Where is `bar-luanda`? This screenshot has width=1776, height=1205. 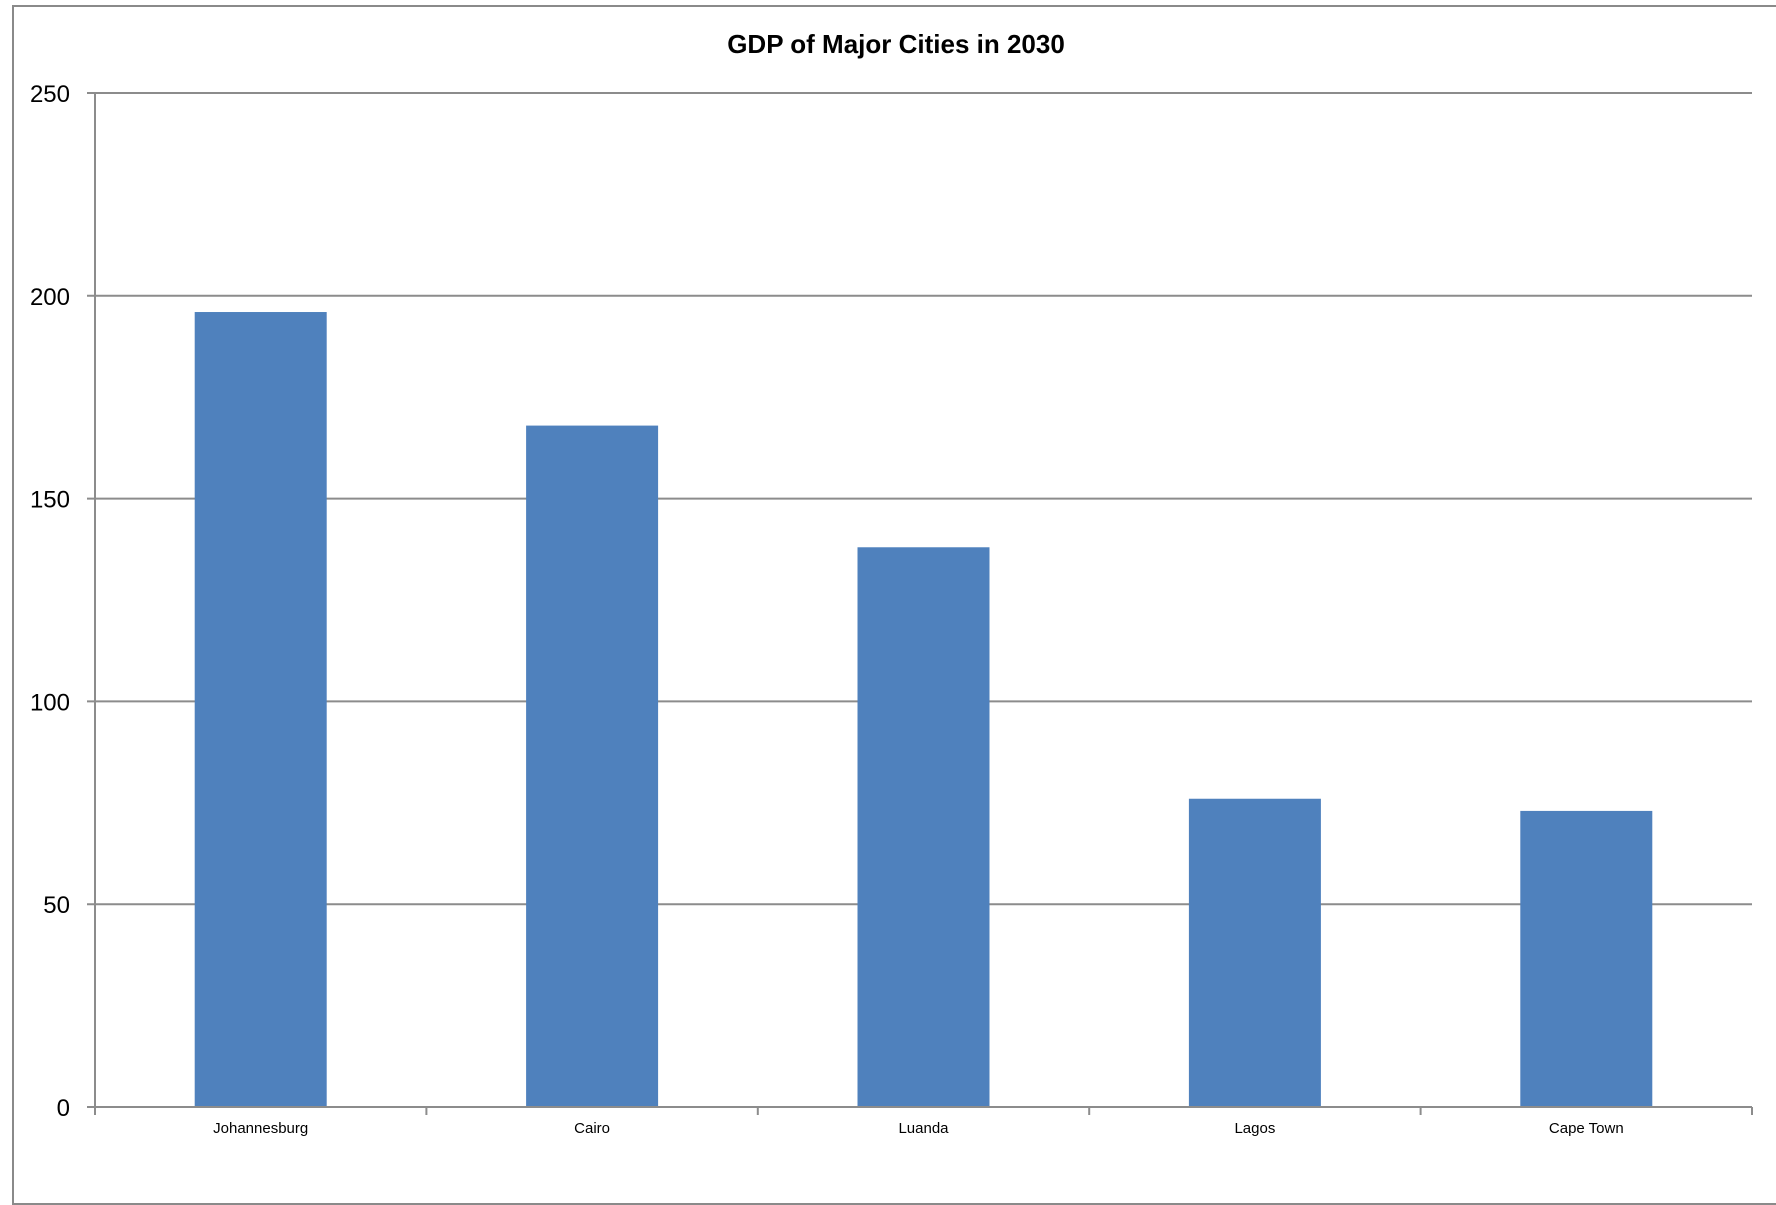 bar-luanda is located at coordinates (923, 827).